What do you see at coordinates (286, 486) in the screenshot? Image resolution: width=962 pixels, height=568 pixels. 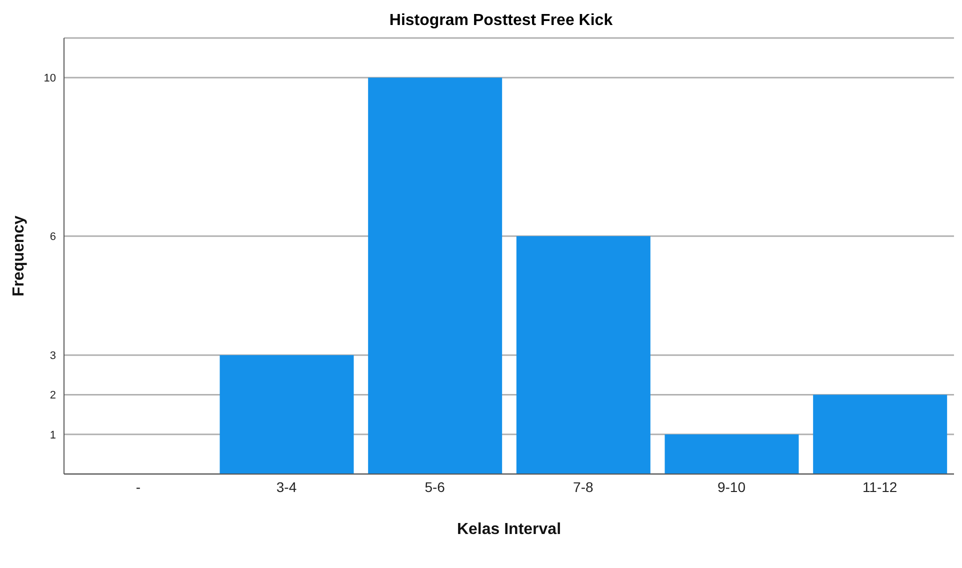 I see `x-tick-label: 3-4` at bounding box center [286, 486].